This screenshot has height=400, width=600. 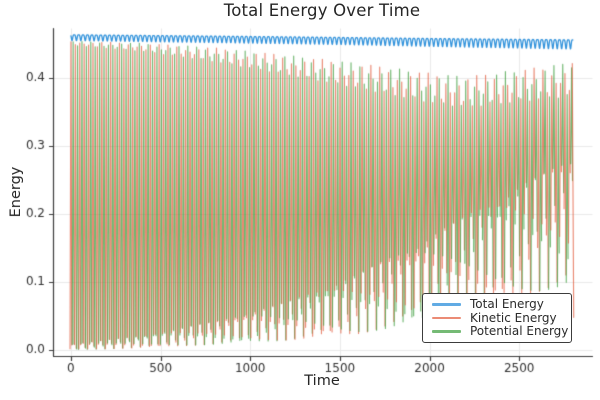 What do you see at coordinates (322, 381) in the screenshot?
I see `x-axis-label: Time` at bounding box center [322, 381].